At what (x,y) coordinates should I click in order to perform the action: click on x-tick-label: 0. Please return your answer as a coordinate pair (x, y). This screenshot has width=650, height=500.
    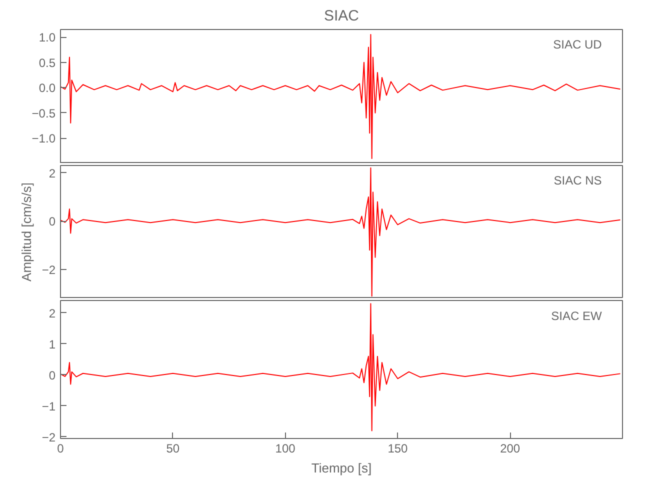
    Looking at the image, I should click on (60, 449).